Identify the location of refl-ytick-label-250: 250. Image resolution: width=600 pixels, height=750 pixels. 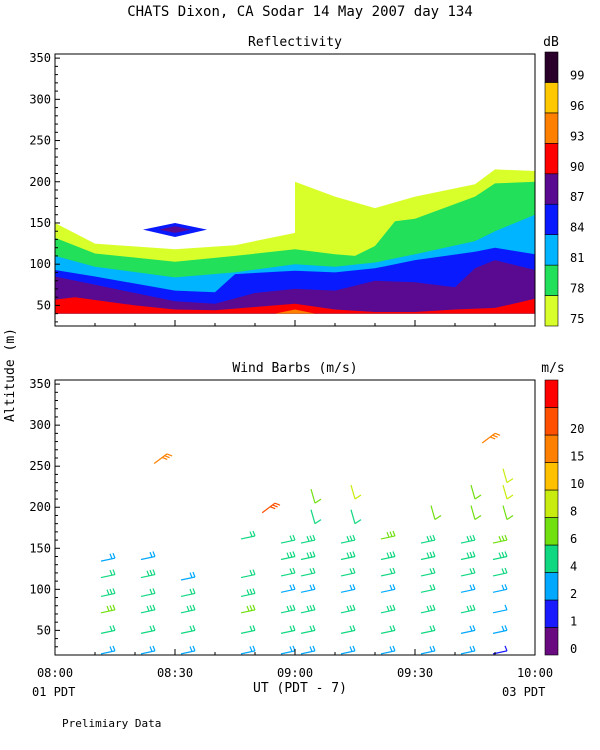
(40, 141).